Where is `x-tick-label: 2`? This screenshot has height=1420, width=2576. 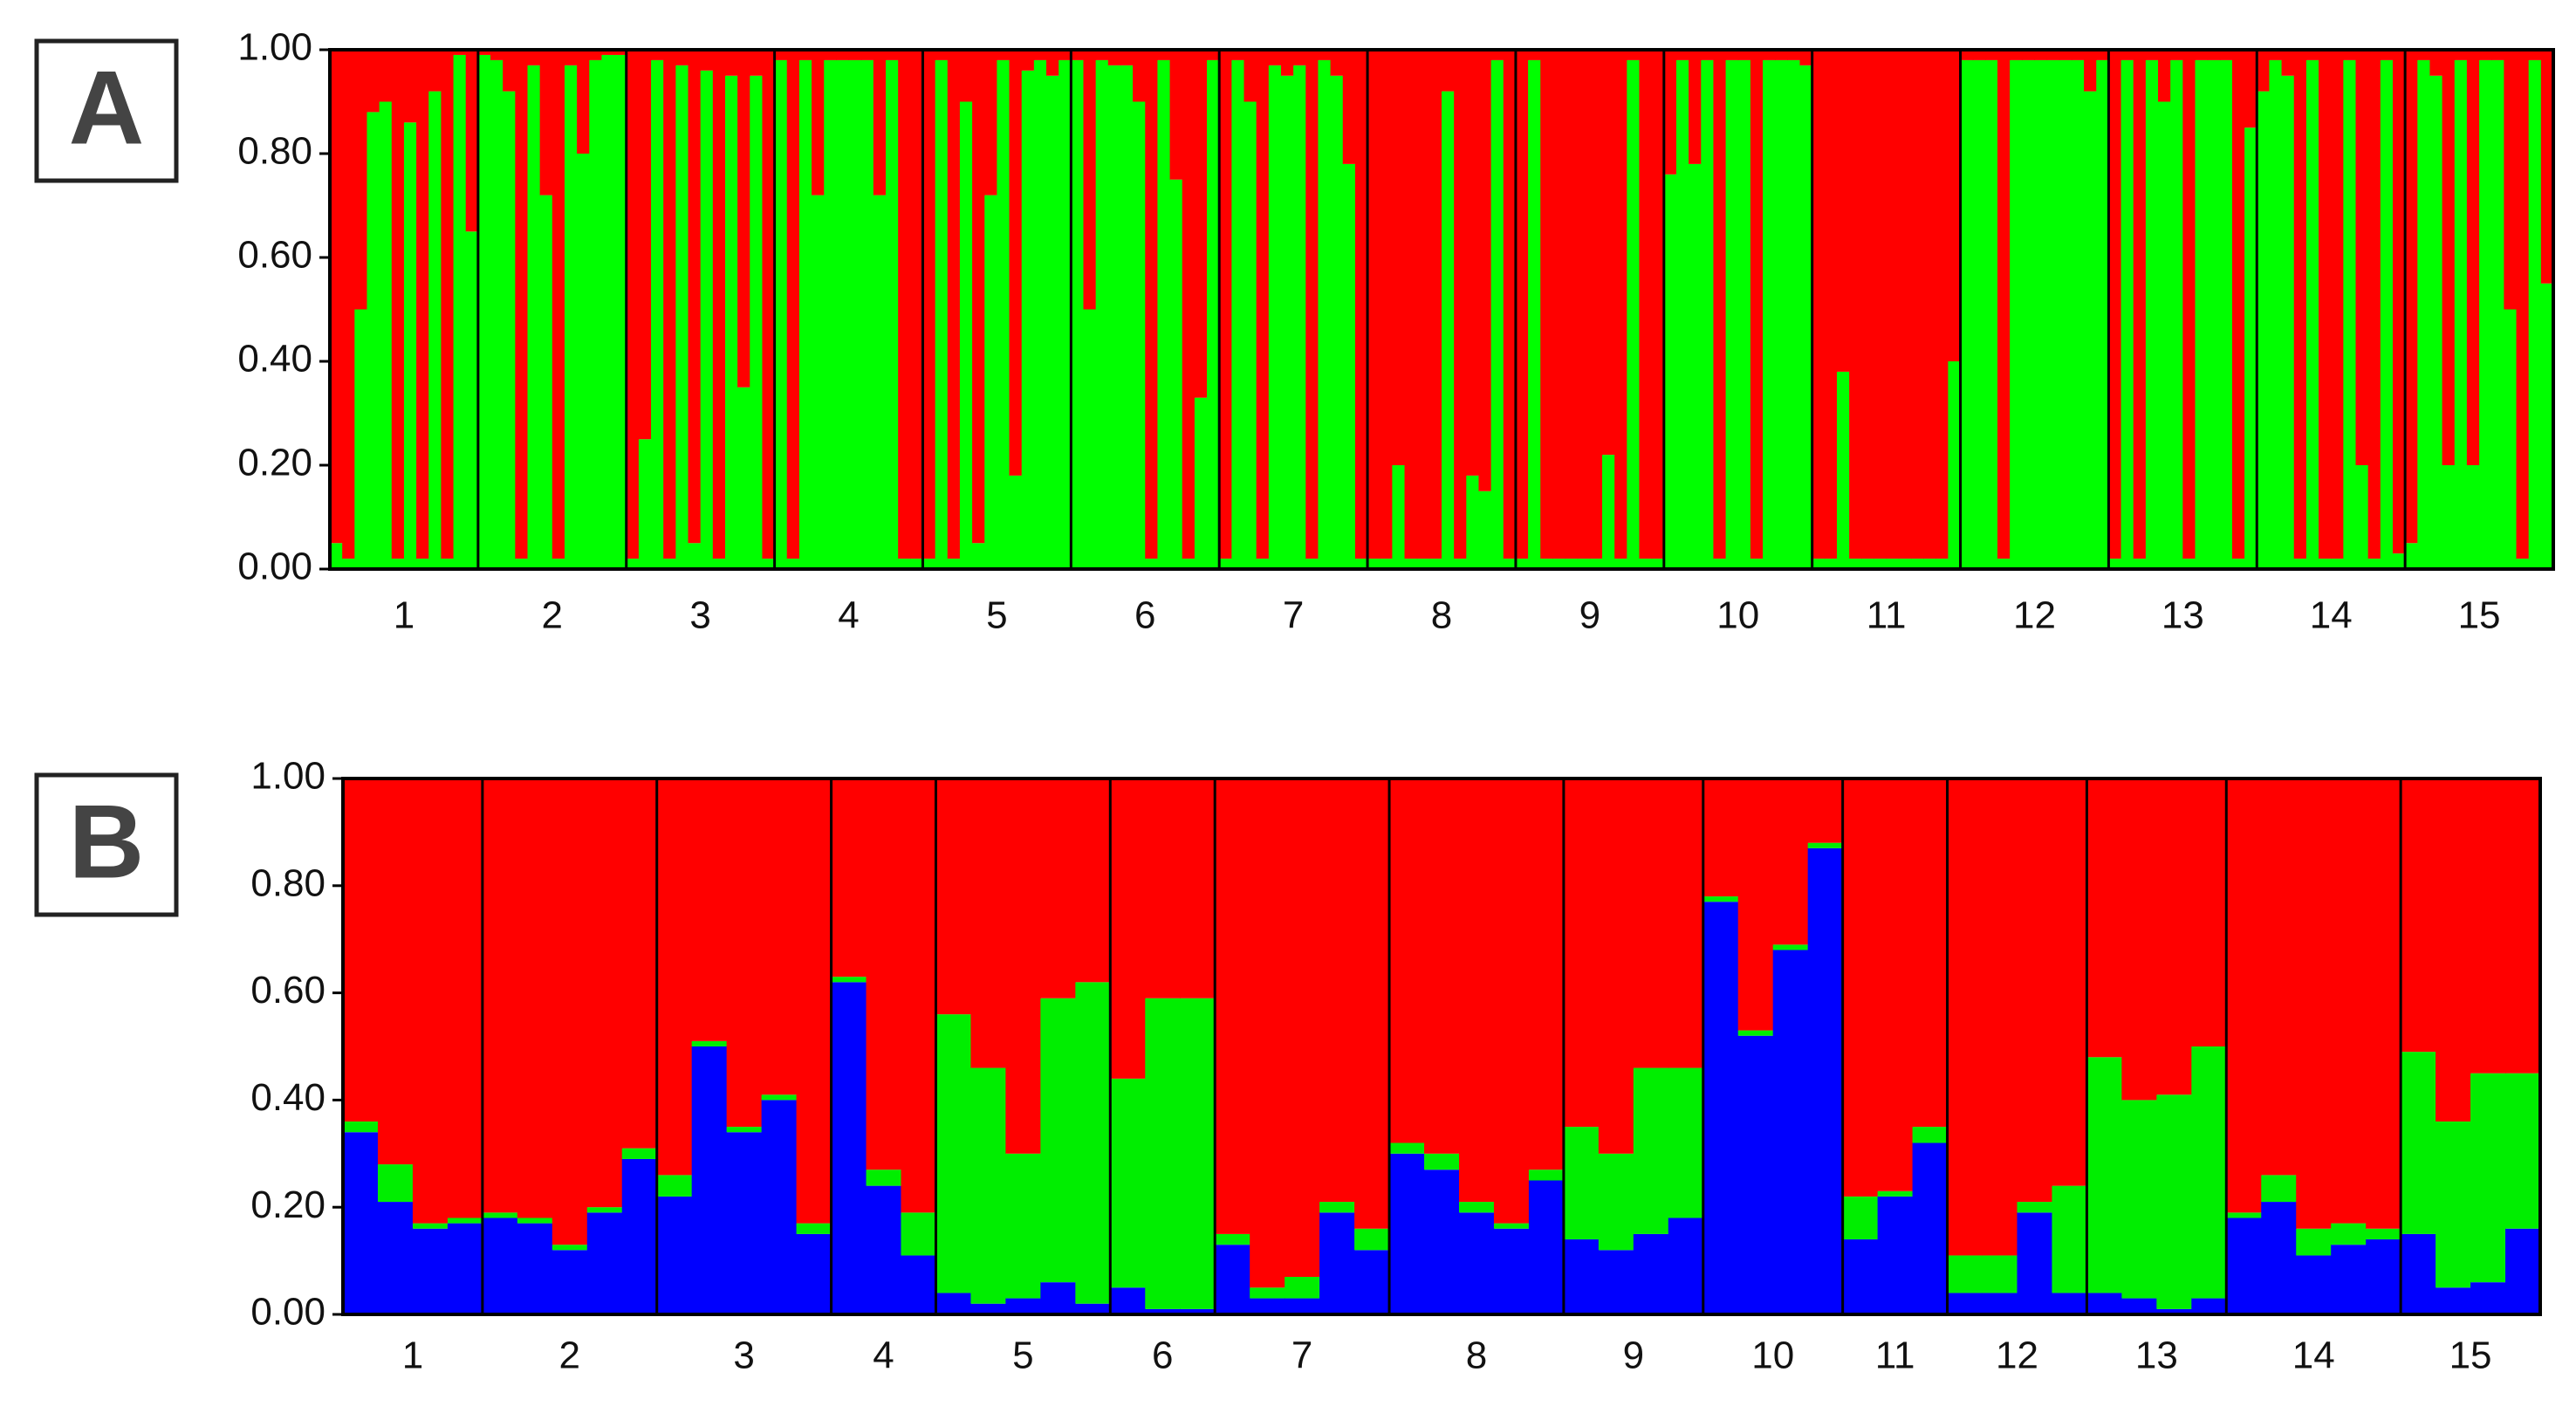 x-tick-label: 2 is located at coordinates (569, 1355).